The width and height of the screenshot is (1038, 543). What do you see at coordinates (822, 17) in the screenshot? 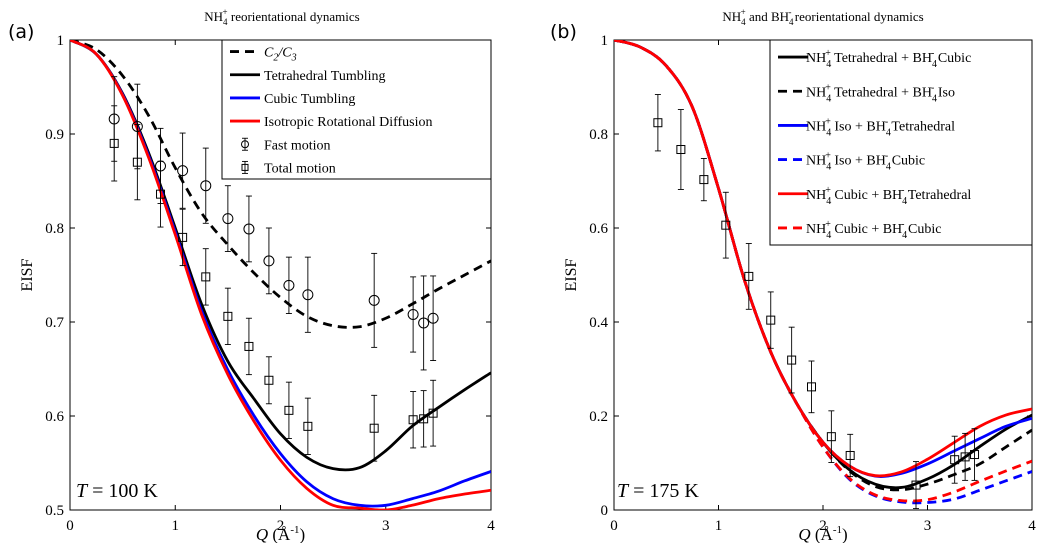
I see `panel-b-title: NH4+ and BH4- reorientational dynamics` at bounding box center [822, 17].